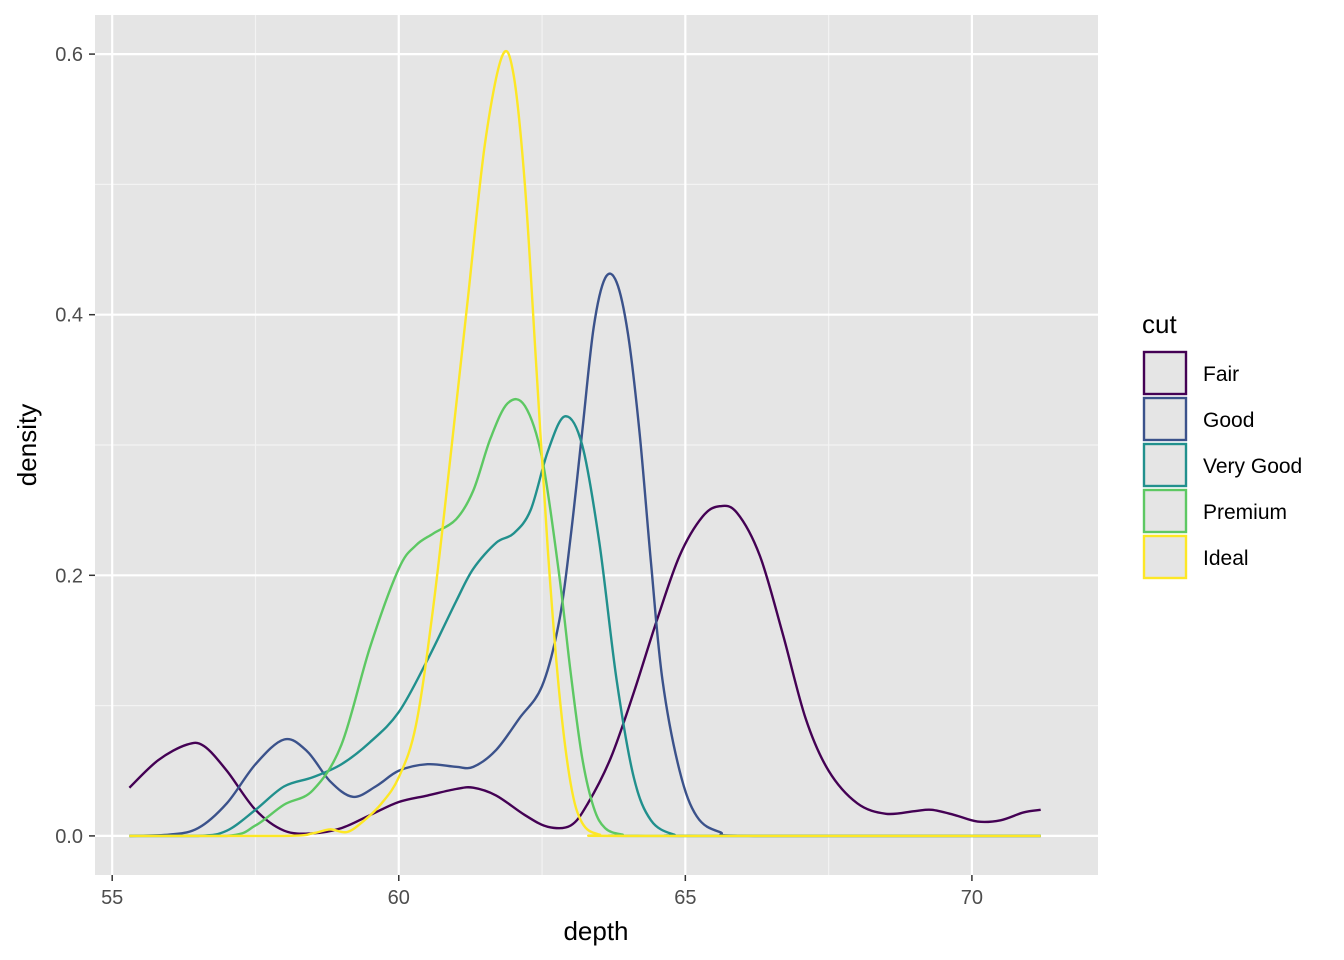  What do you see at coordinates (1226, 558) in the screenshot?
I see `legend-label-ideal: Ideal` at bounding box center [1226, 558].